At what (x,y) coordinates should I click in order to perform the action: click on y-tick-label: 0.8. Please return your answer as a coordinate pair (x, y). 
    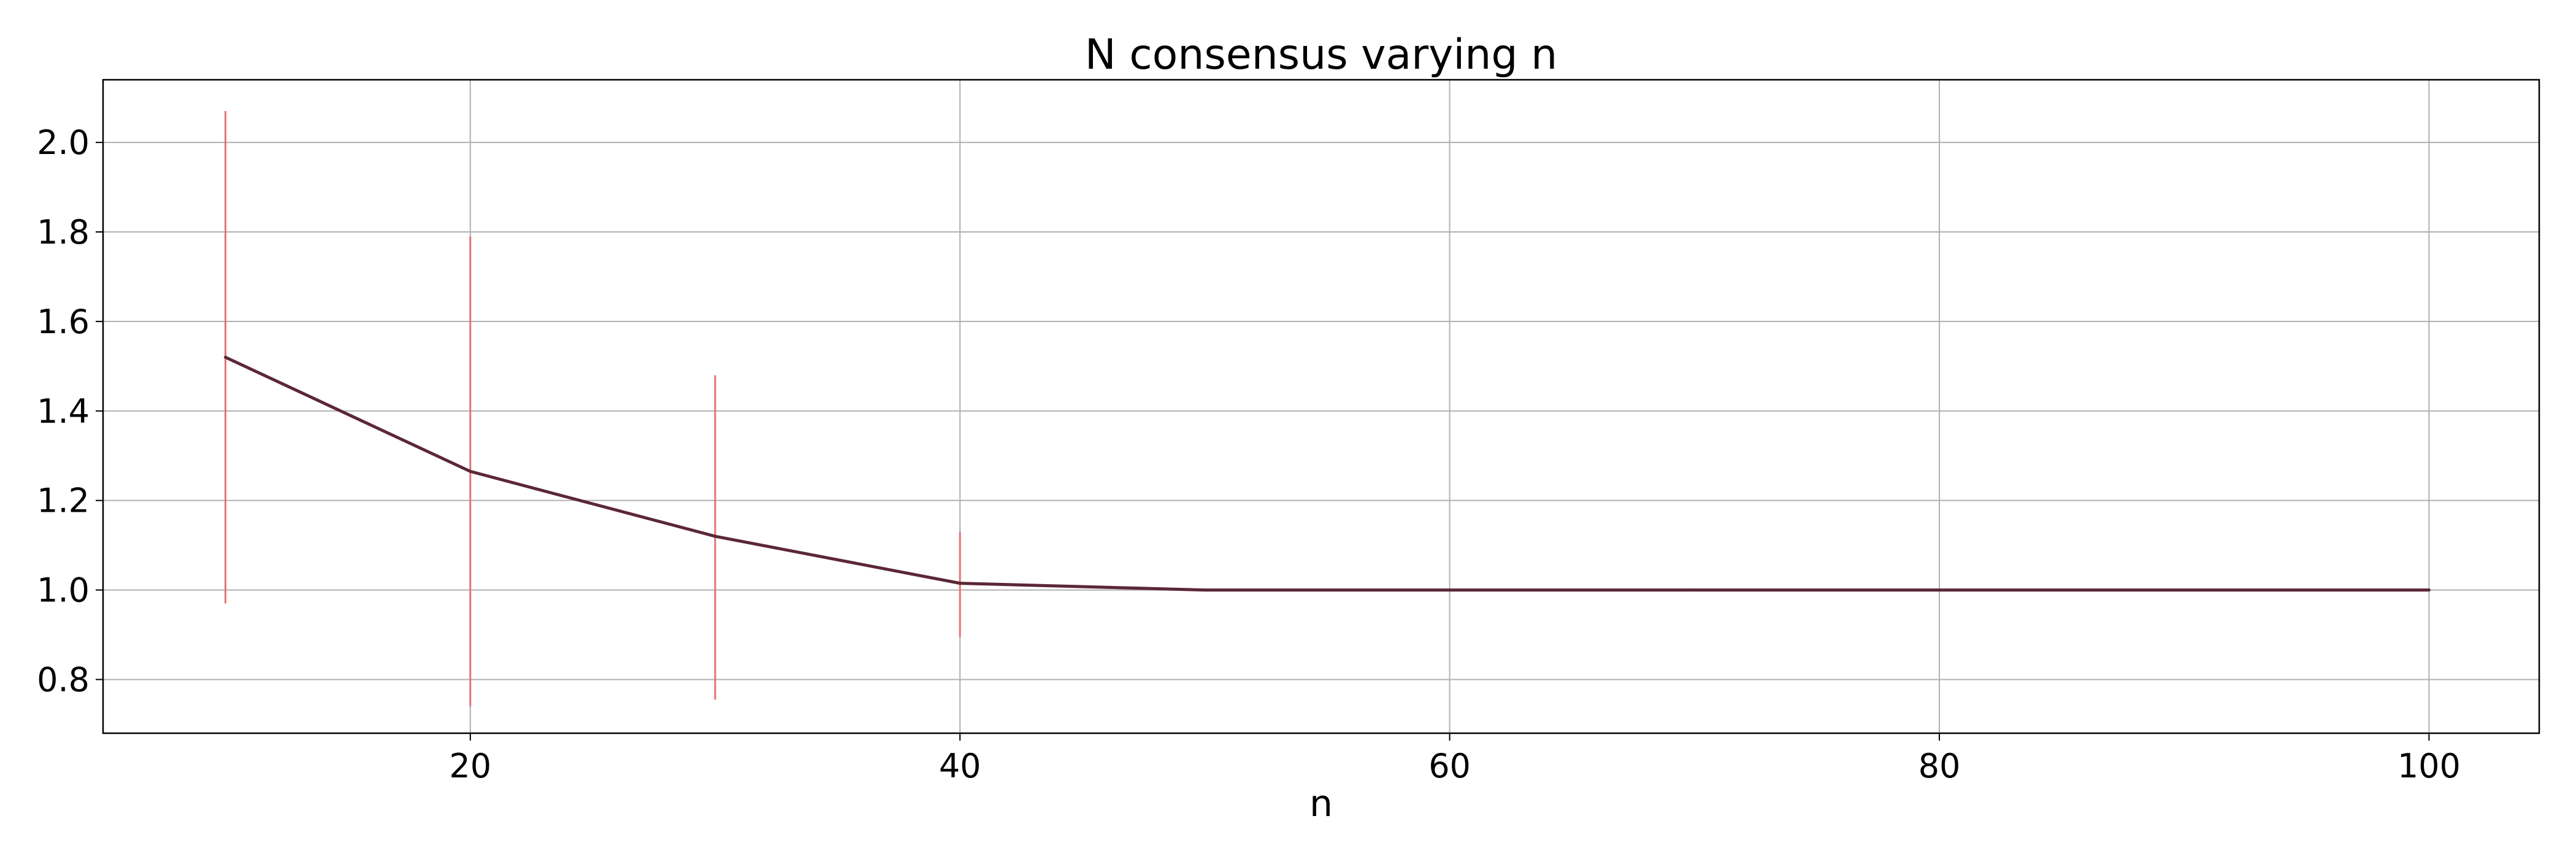
    Looking at the image, I should click on (63, 679).